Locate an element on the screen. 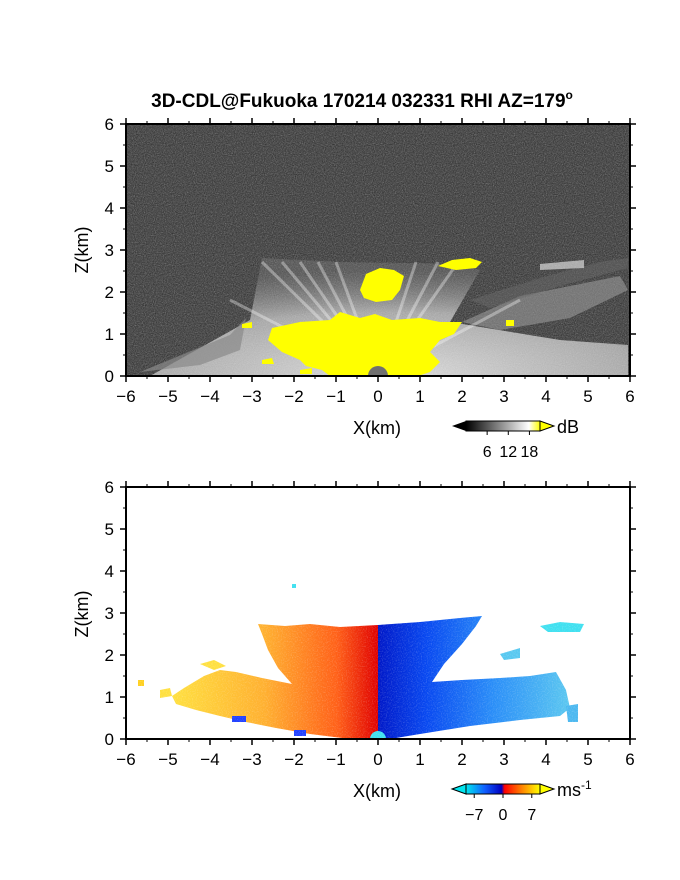 The width and height of the screenshot is (680, 880). velocity-x-tick-label: 3 is located at coordinates (503, 759).